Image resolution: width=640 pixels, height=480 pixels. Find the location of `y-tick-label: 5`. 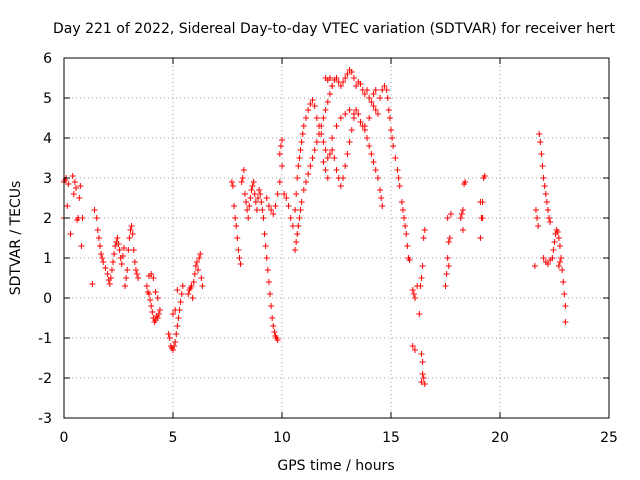

y-tick-label: 5 is located at coordinates (47, 99).